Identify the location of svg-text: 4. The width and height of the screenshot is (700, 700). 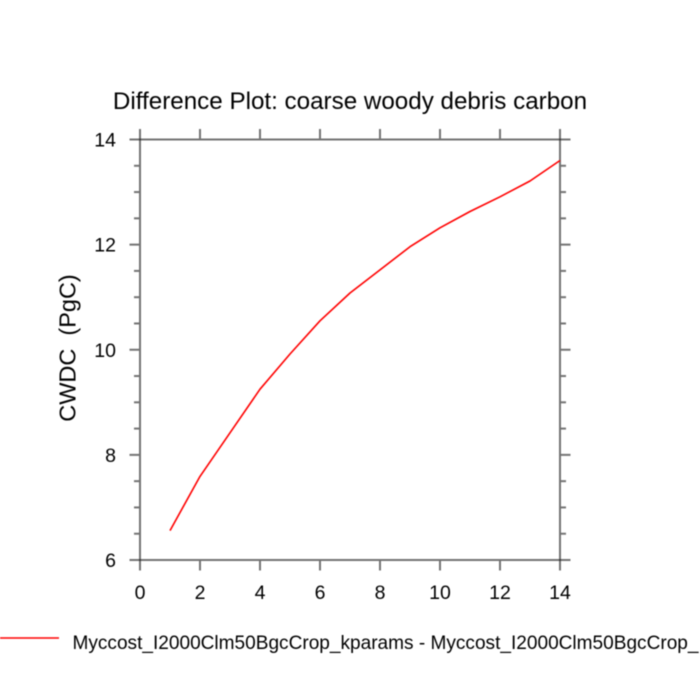
(260, 593).